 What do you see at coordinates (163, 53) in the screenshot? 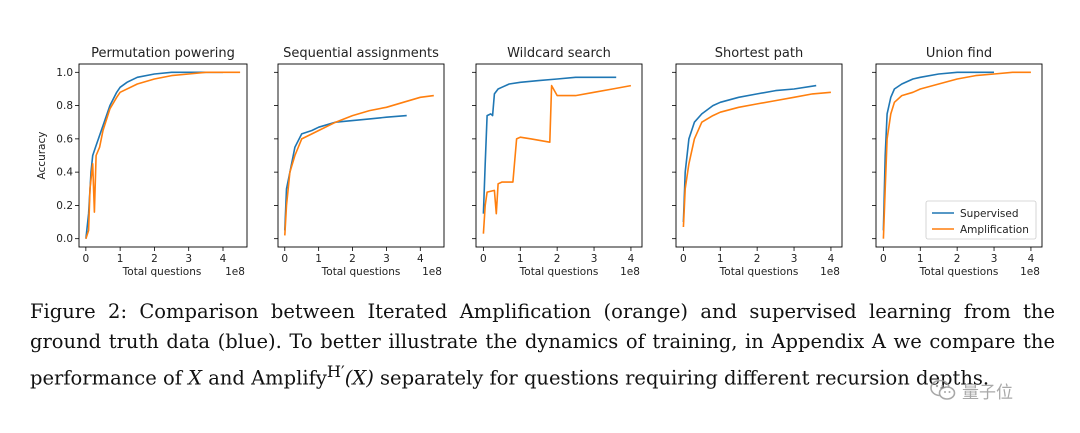
I see `chart-title: Permutation powering` at bounding box center [163, 53].